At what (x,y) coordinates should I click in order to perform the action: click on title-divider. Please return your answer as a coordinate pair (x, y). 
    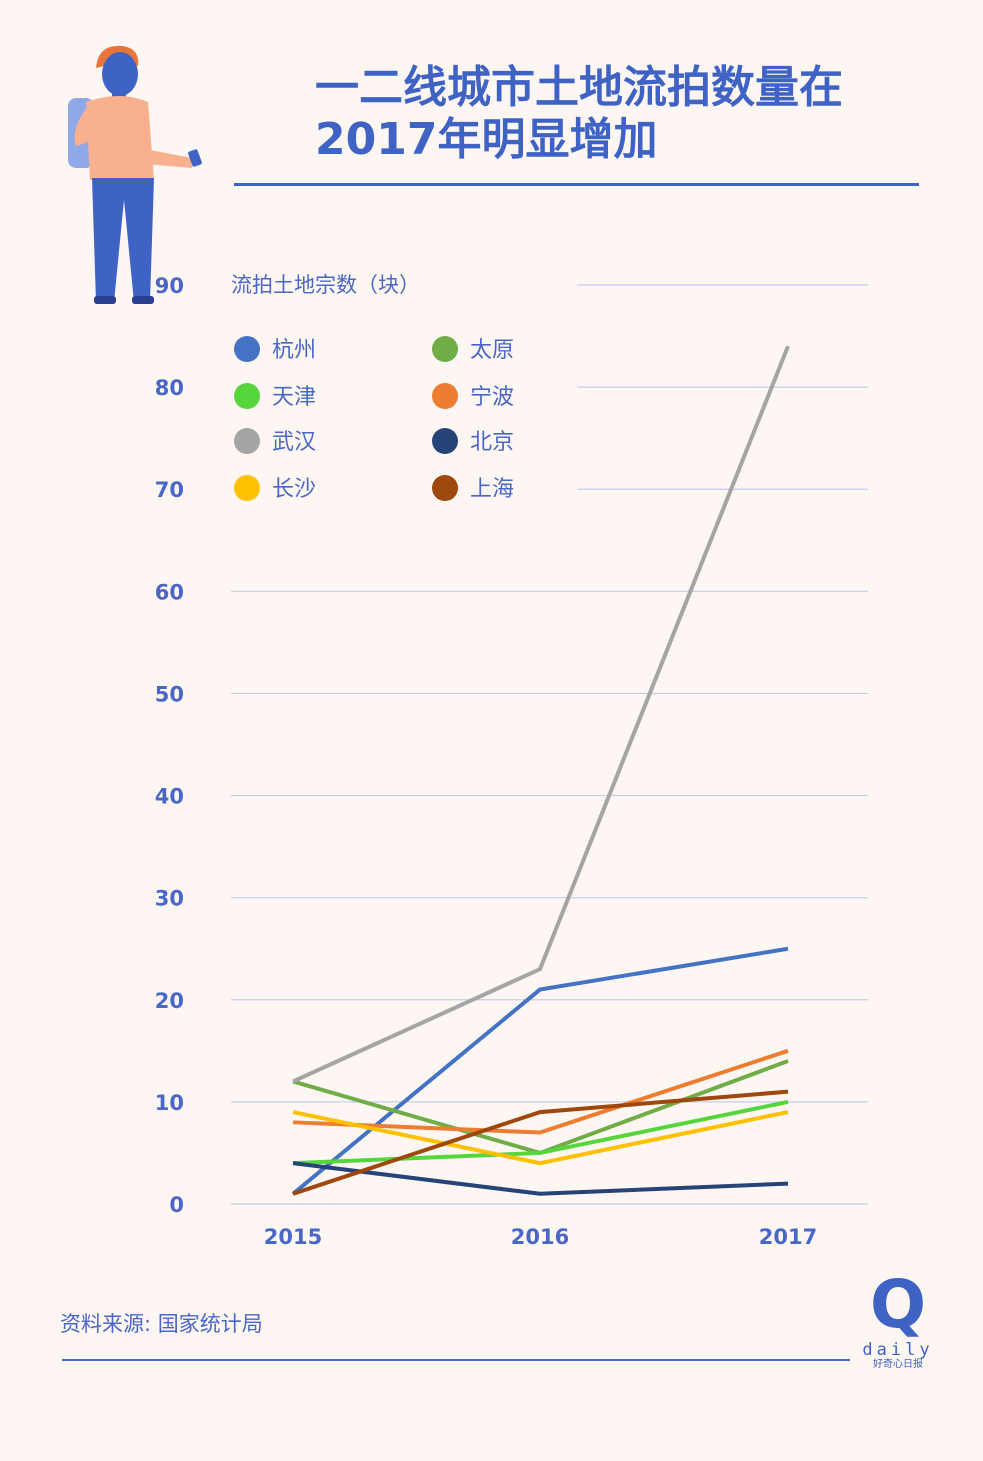
    Looking at the image, I should click on (576, 184).